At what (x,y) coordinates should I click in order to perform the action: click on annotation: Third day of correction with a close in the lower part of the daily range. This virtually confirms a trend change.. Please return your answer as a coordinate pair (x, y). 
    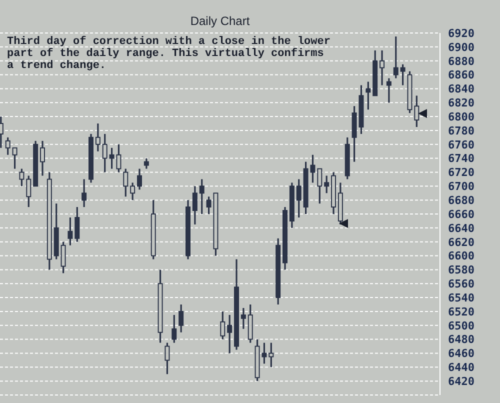
    Looking at the image, I should click on (169, 54).